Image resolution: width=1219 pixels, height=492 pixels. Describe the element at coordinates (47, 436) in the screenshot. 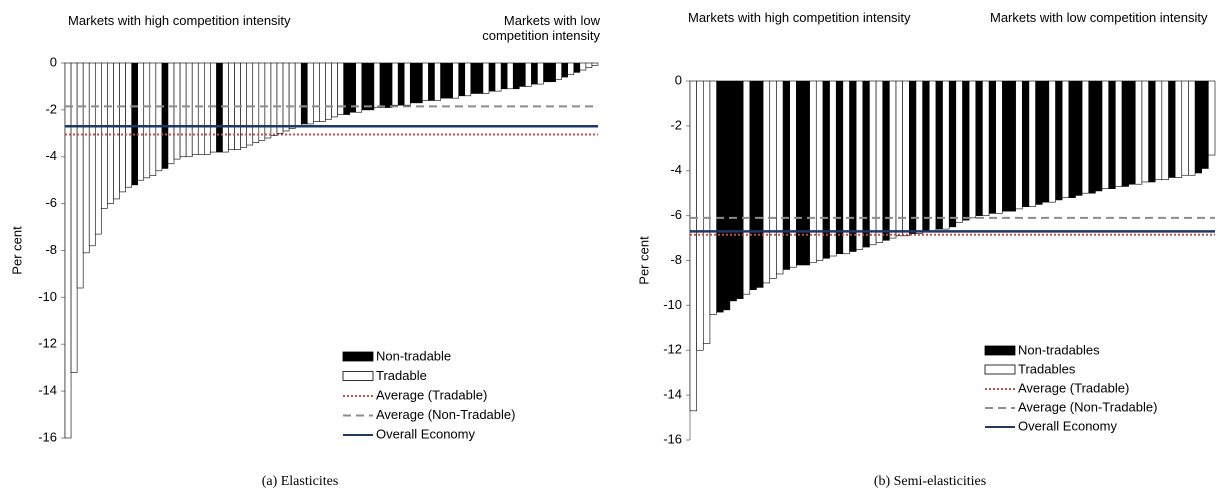

I see `y-tick-label: -16` at that location.